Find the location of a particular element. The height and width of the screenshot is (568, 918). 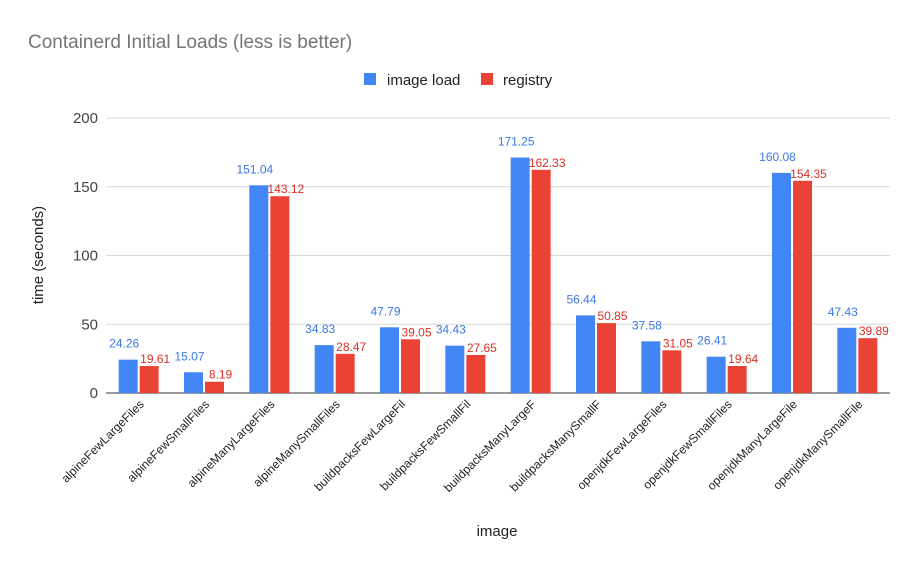

data-label: 24.26 is located at coordinates (124, 344).